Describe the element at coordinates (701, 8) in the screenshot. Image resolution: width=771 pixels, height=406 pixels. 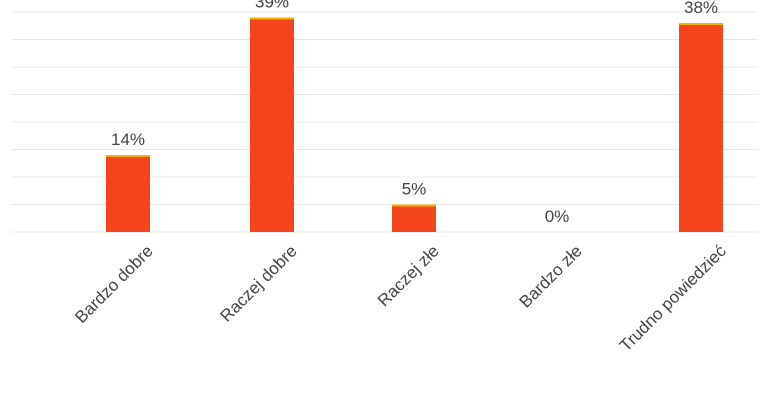
I see `data-label: 38%` at that location.